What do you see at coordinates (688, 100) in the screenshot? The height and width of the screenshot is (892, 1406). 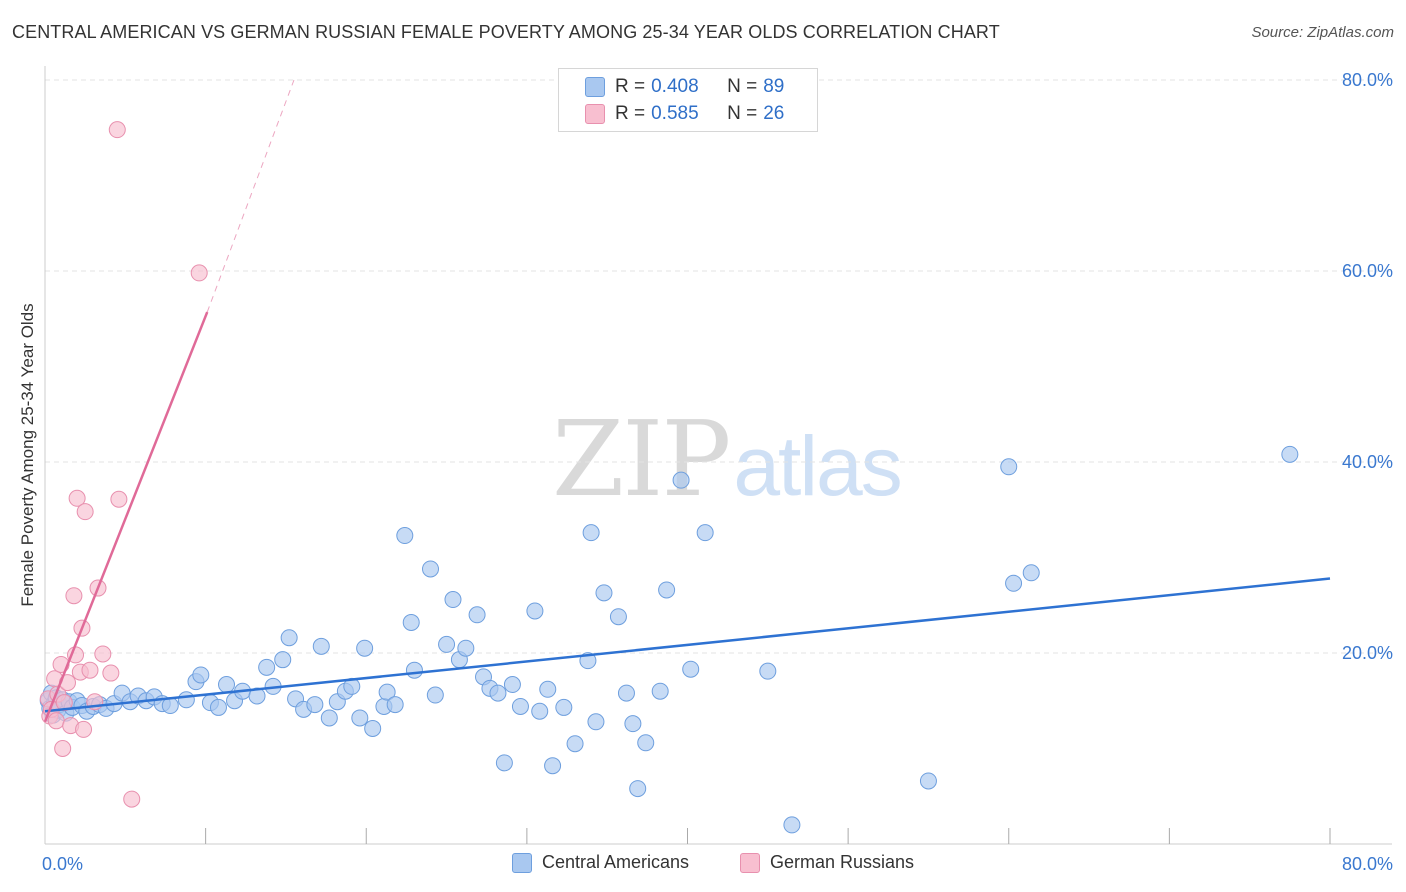 I see `legend: R = 0.408 N = 89 R = 0.585 N = 26` at bounding box center [688, 100].